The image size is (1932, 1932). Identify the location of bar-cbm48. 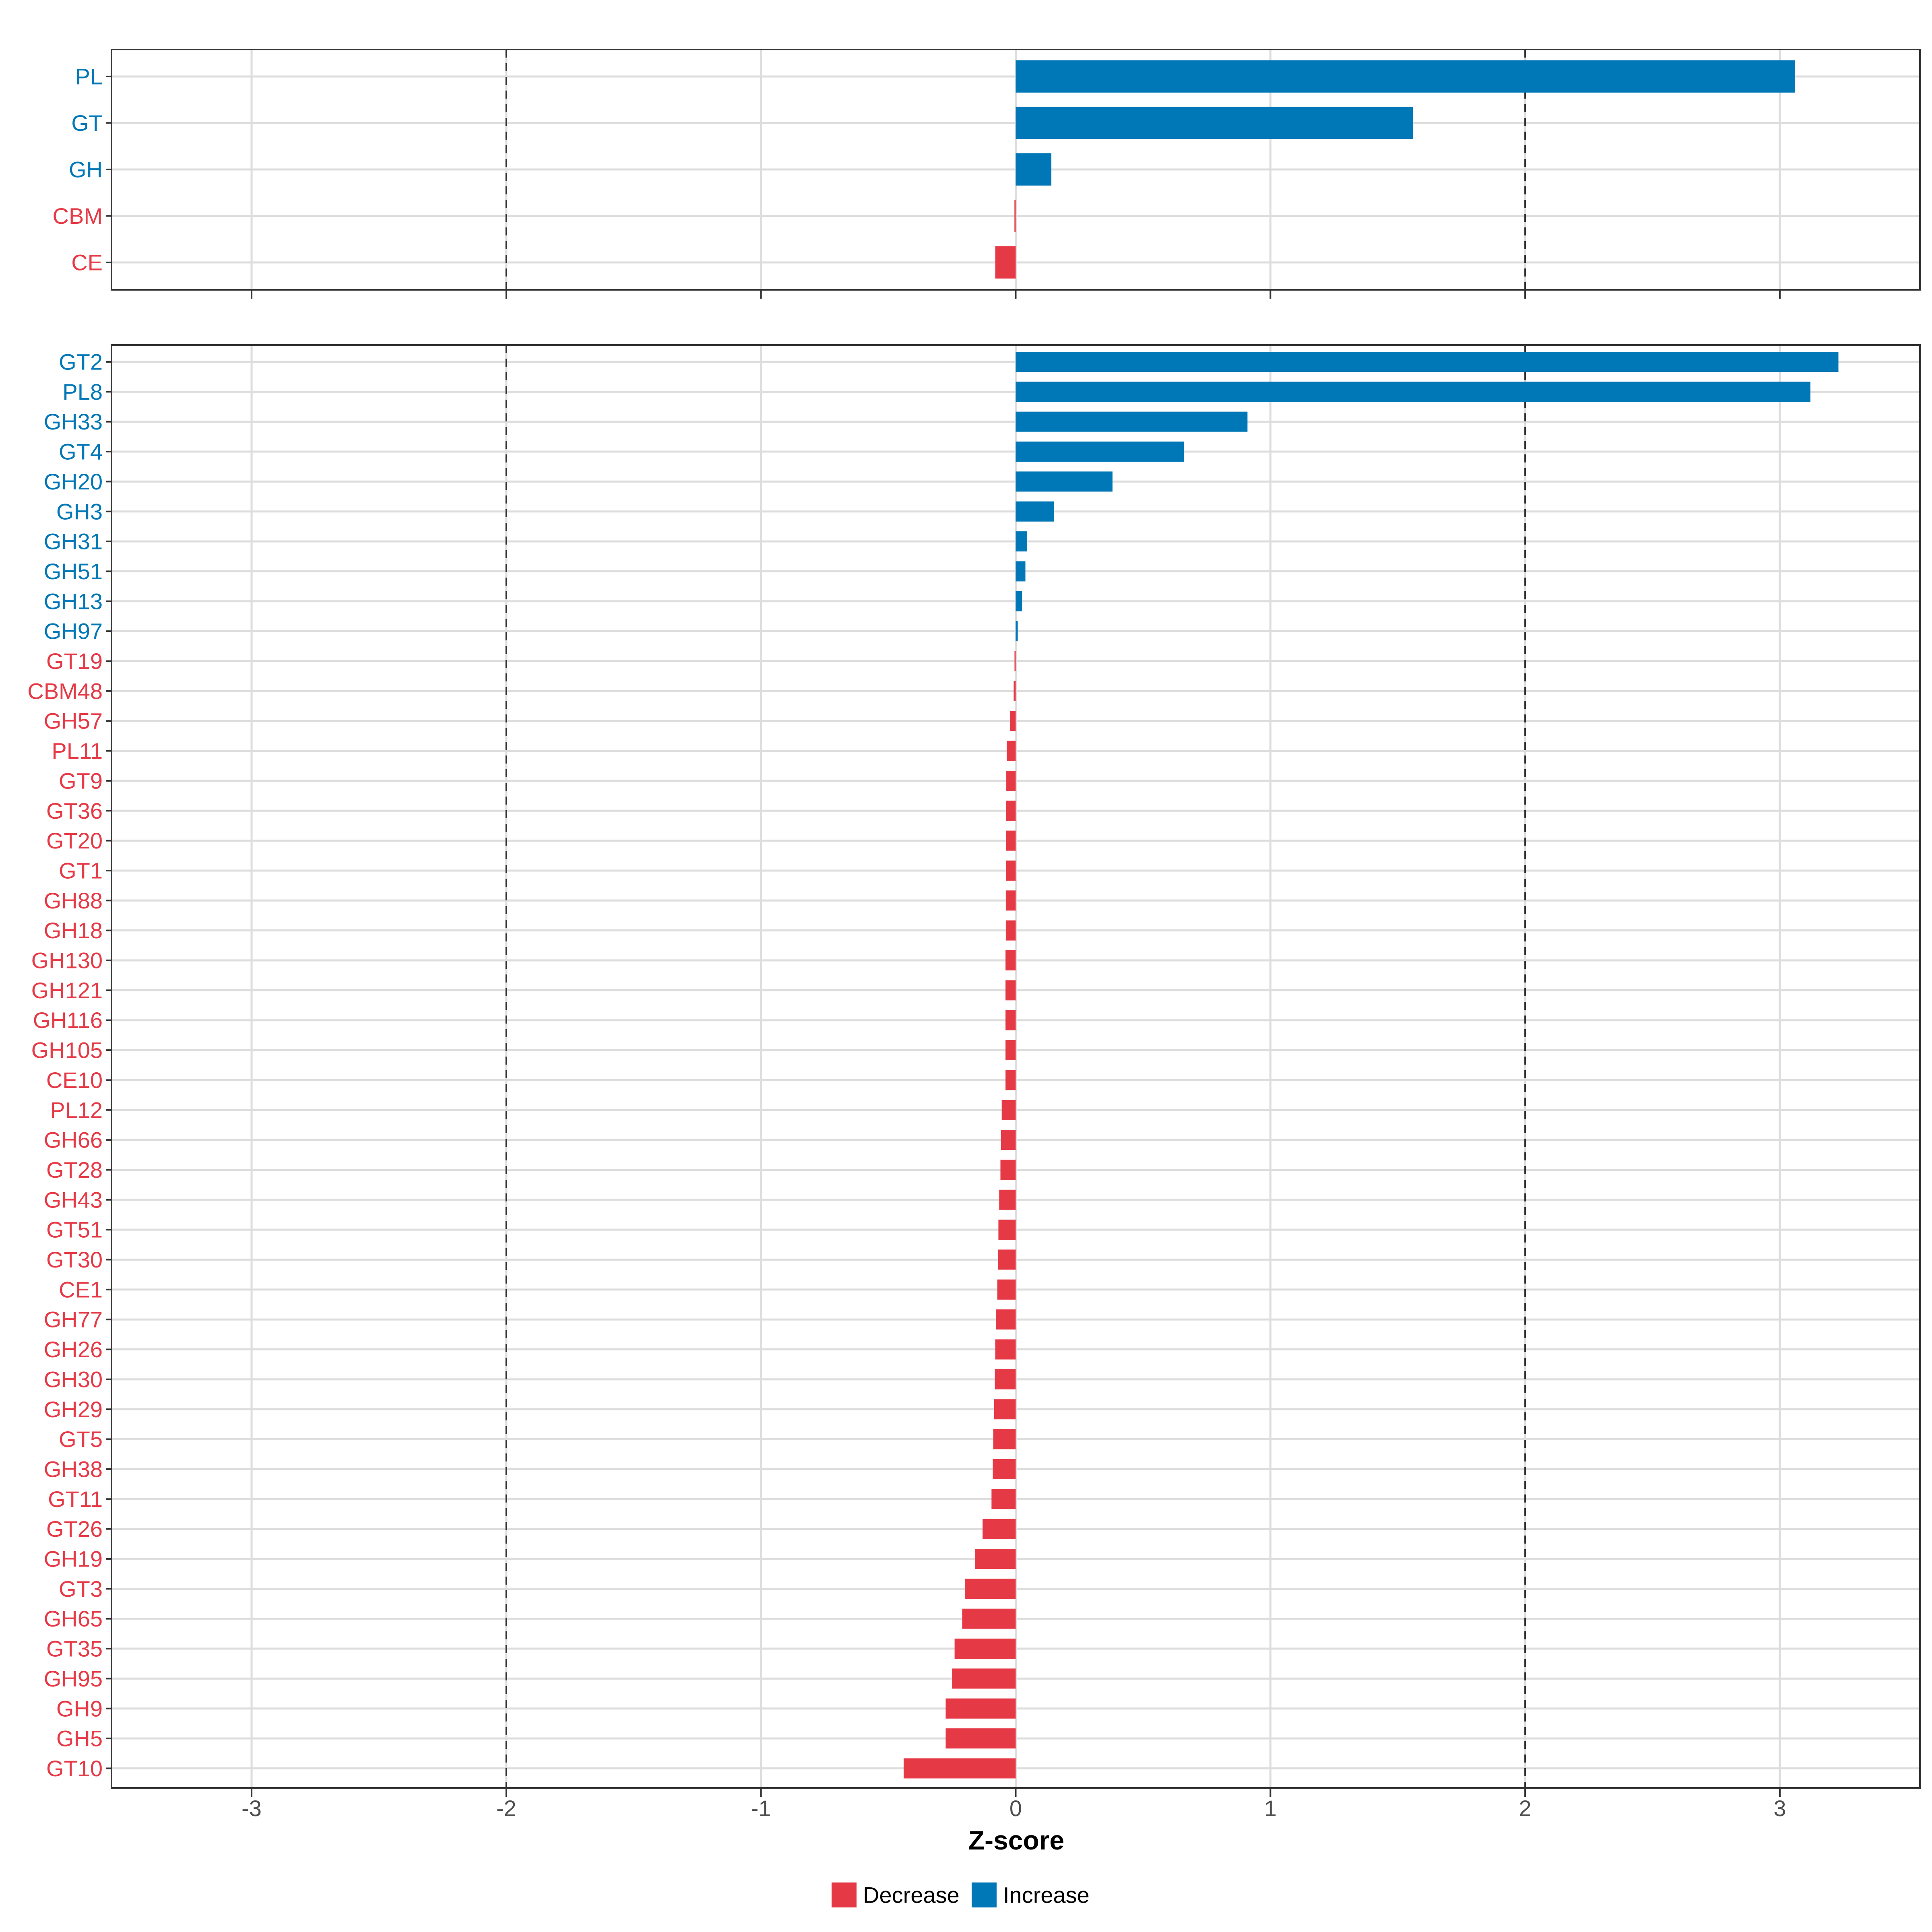
(1014, 691).